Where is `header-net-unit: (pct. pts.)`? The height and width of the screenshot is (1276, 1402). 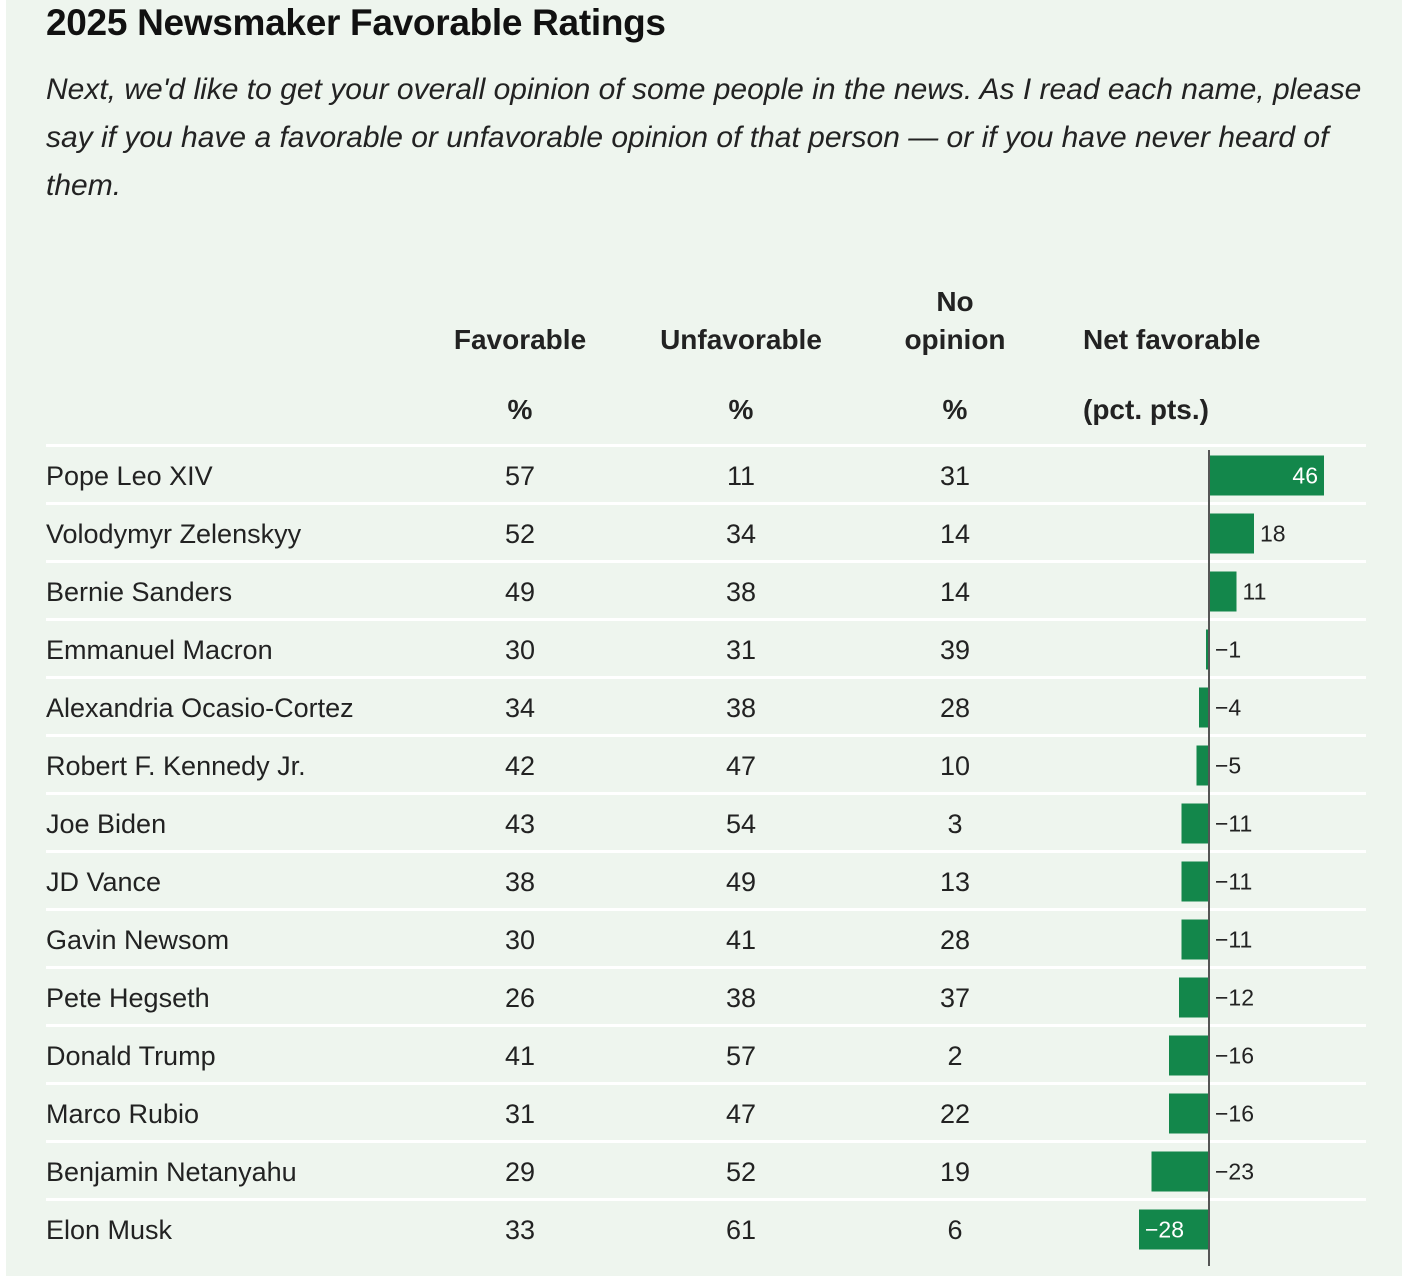 header-net-unit: (pct. pts.) is located at coordinates (1146, 409).